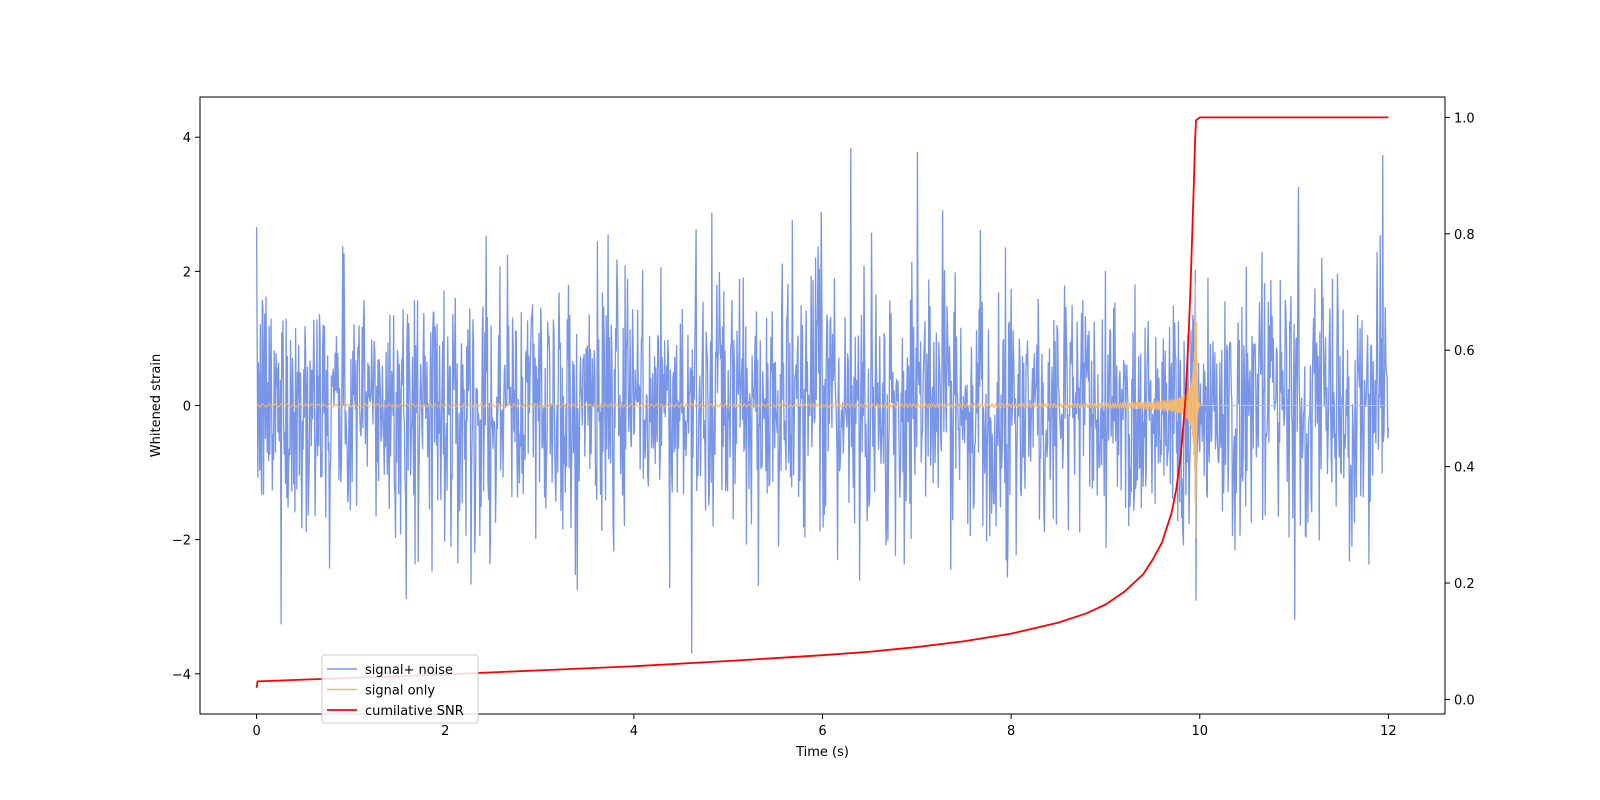 This screenshot has width=1600, height=800. Describe the element at coordinates (1464, 468) in the screenshot. I see `y2-tick-label: 0.4` at that location.